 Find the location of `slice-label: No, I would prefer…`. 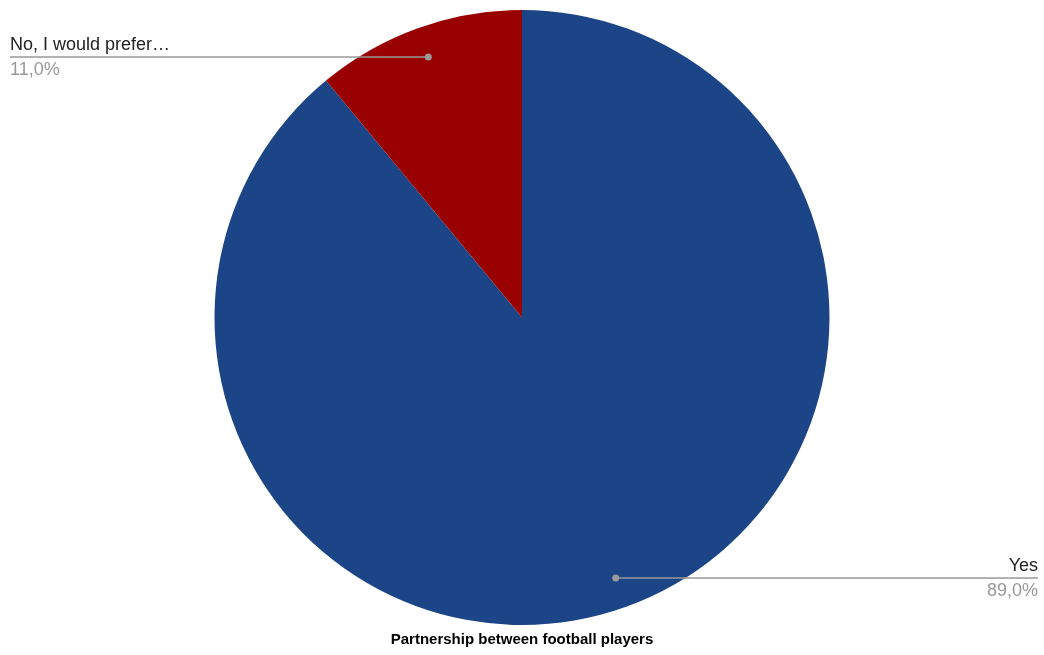

slice-label: No, I would prefer… is located at coordinates (90, 44).